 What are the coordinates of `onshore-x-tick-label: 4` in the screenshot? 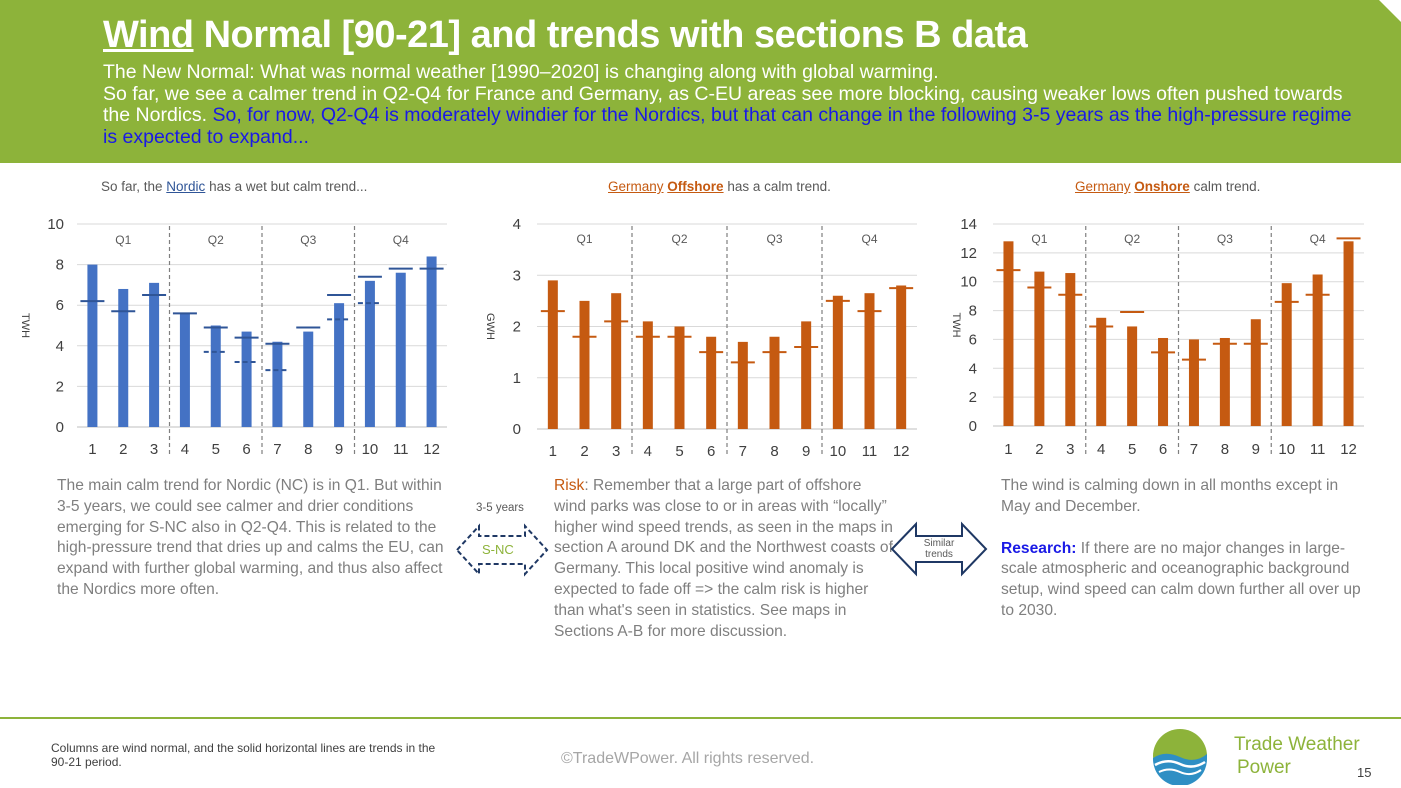 It's located at (1101, 449).